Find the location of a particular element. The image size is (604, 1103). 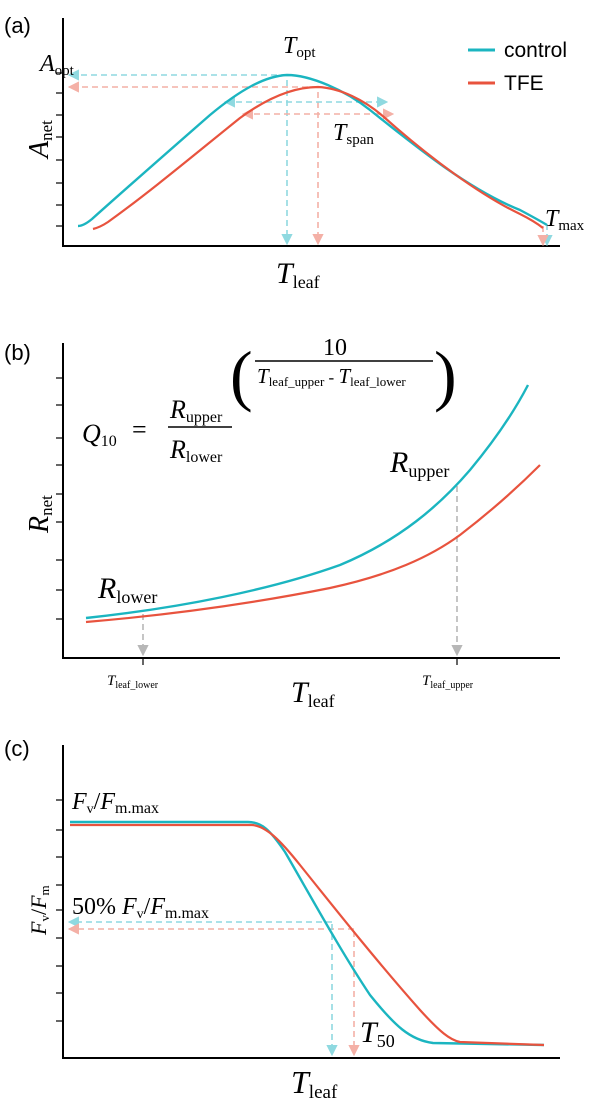

tspan-label: Tspan is located at coordinates (353, 134).